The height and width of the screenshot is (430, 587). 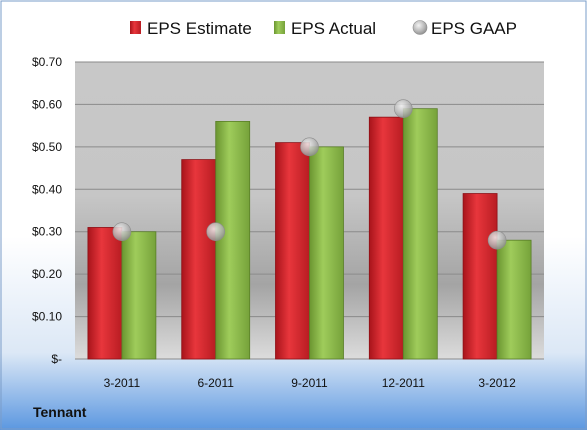 What do you see at coordinates (474, 28) in the screenshot?
I see `legend-label: EPS GAAP` at bounding box center [474, 28].